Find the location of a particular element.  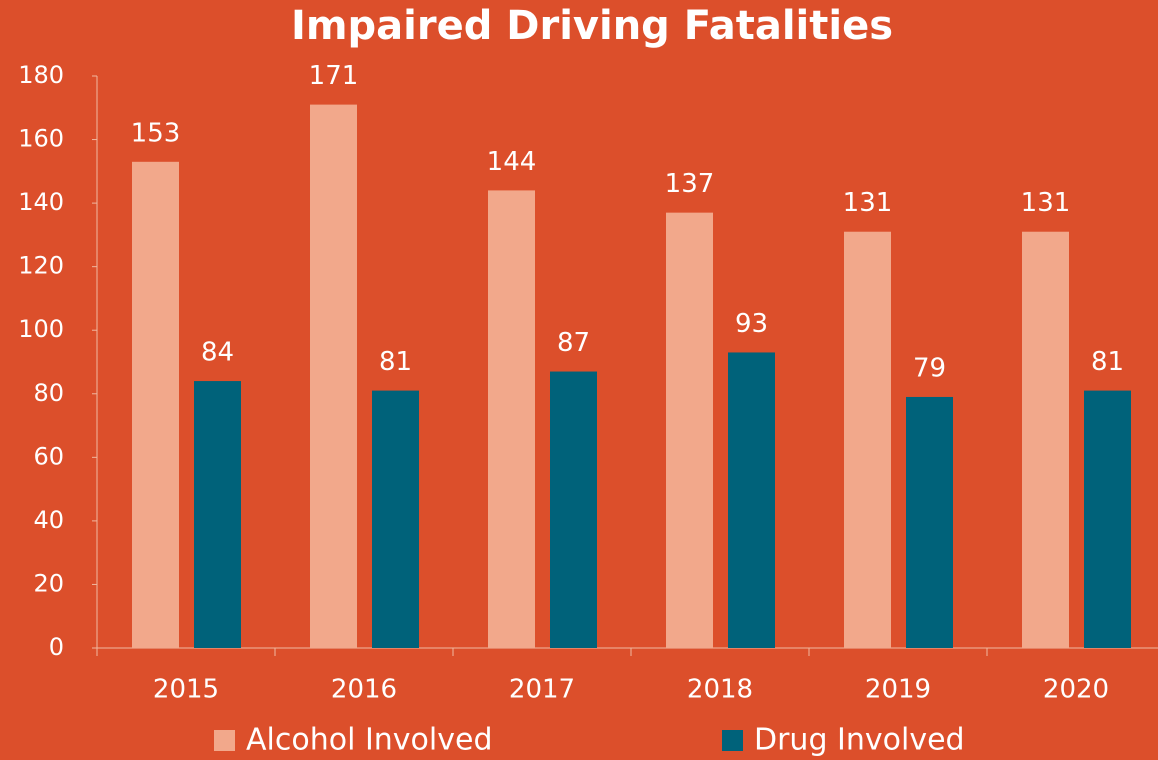

data-label: 137 is located at coordinates (690, 184).